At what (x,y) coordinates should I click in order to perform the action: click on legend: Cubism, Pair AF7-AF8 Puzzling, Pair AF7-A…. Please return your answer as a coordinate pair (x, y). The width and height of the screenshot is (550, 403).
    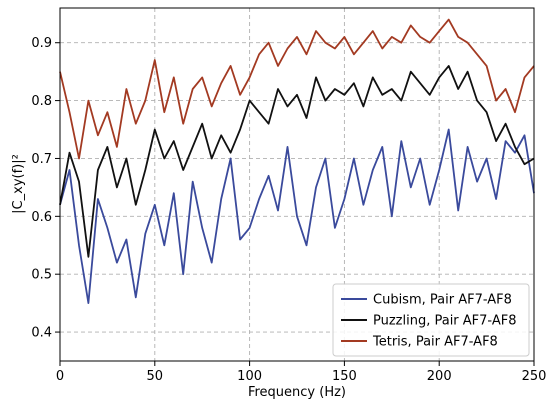
    Looking at the image, I should click on (431, 320).